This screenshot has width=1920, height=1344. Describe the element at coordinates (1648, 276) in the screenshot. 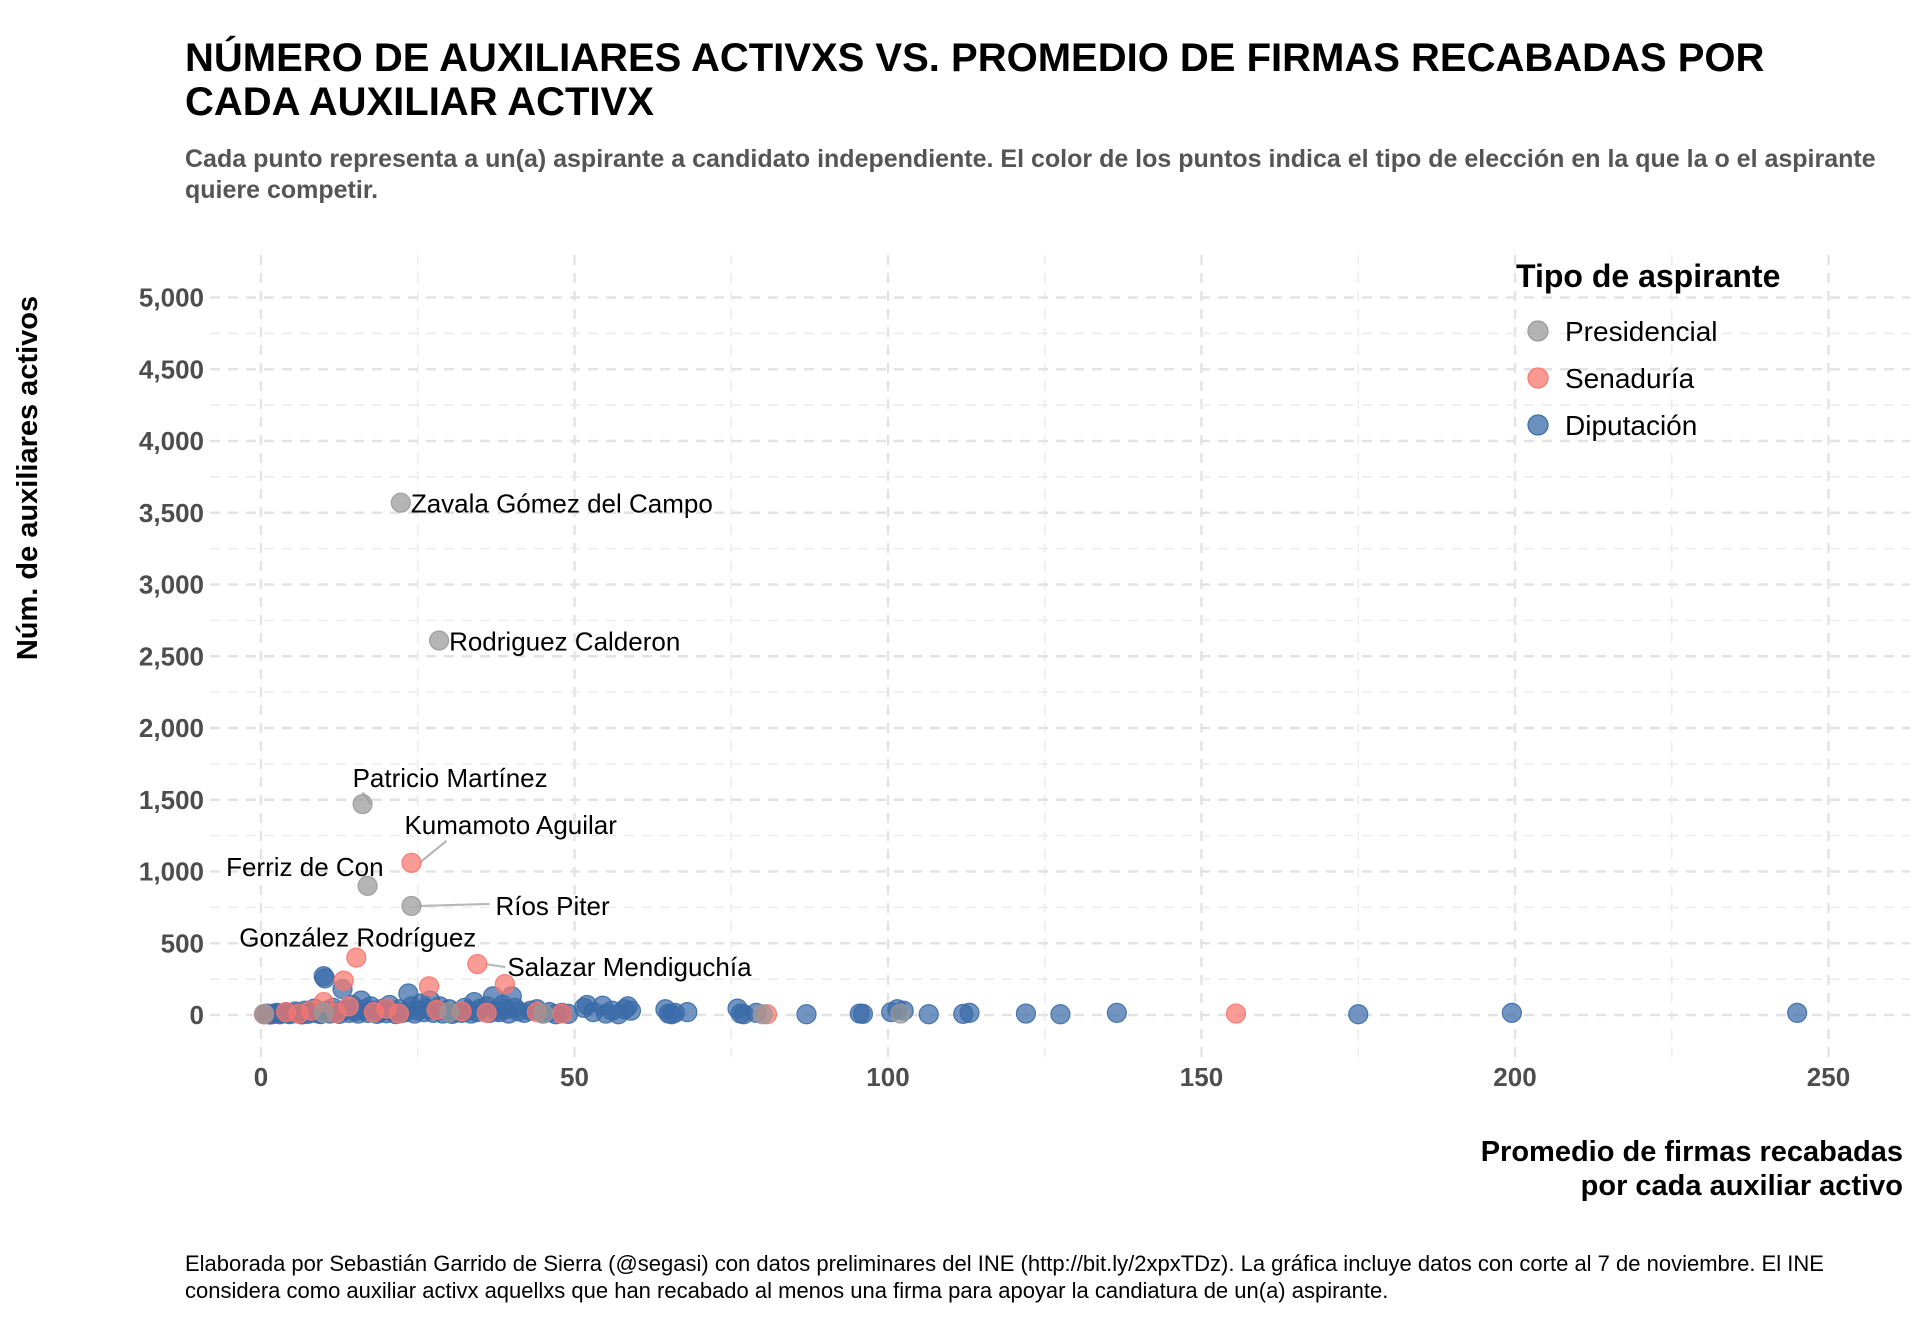

I see `legend-title: Tipo de aspirante` at that location.